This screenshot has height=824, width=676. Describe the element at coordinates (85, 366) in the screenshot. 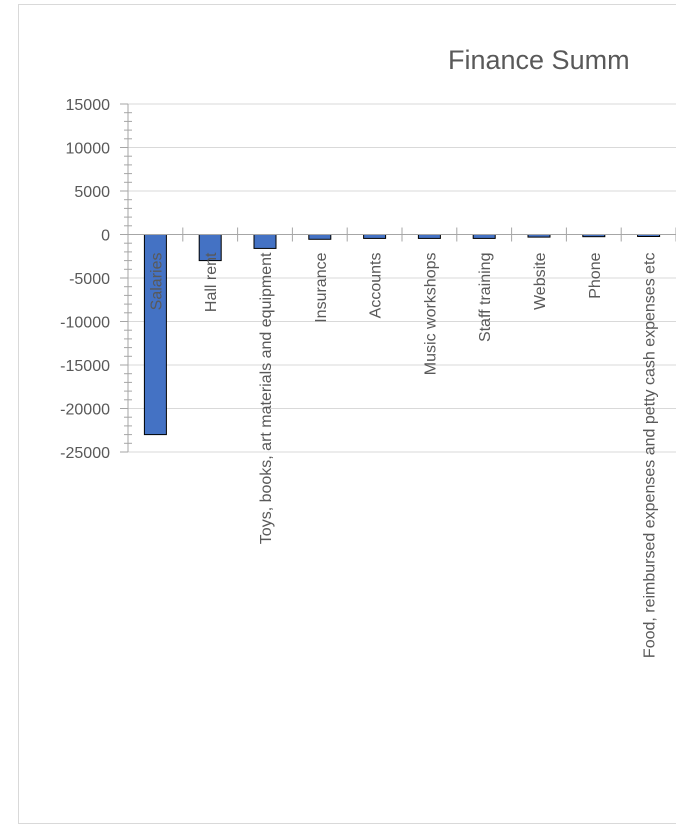

I see `y-tick-label: -15000` at that location.